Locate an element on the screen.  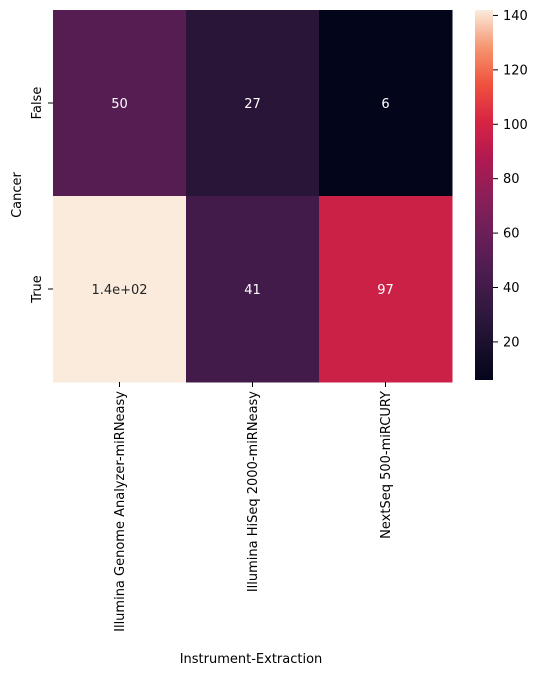
cell-value-label: 97 is located at coordinates (385, 290).